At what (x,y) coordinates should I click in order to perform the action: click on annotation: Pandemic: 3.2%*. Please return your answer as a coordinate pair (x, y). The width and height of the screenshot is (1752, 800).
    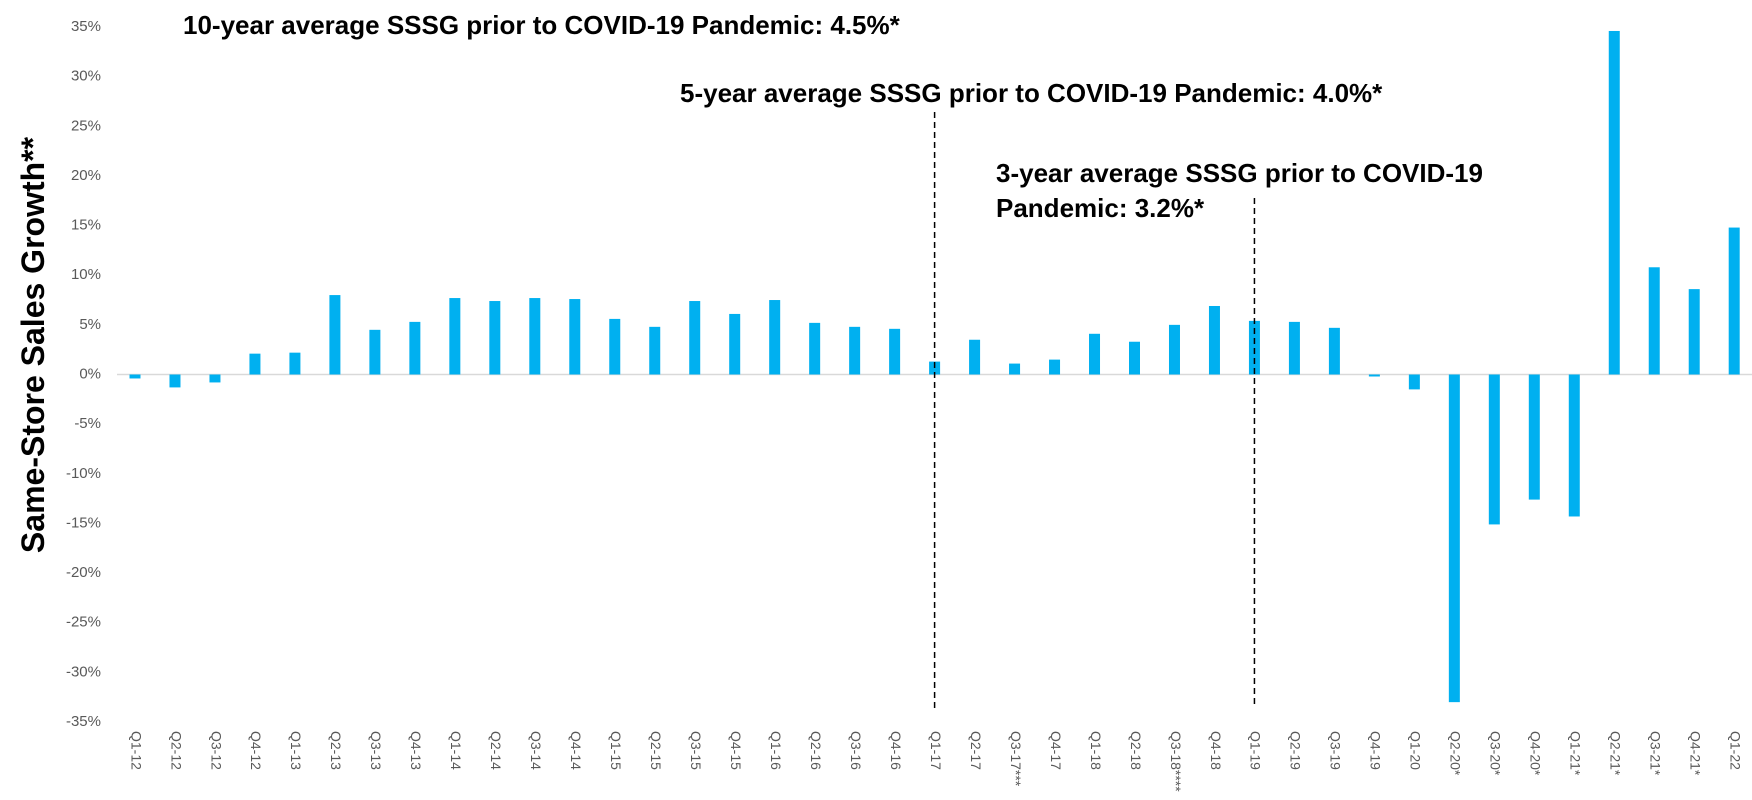
    Looking at the image, I should click on (1100, 208).